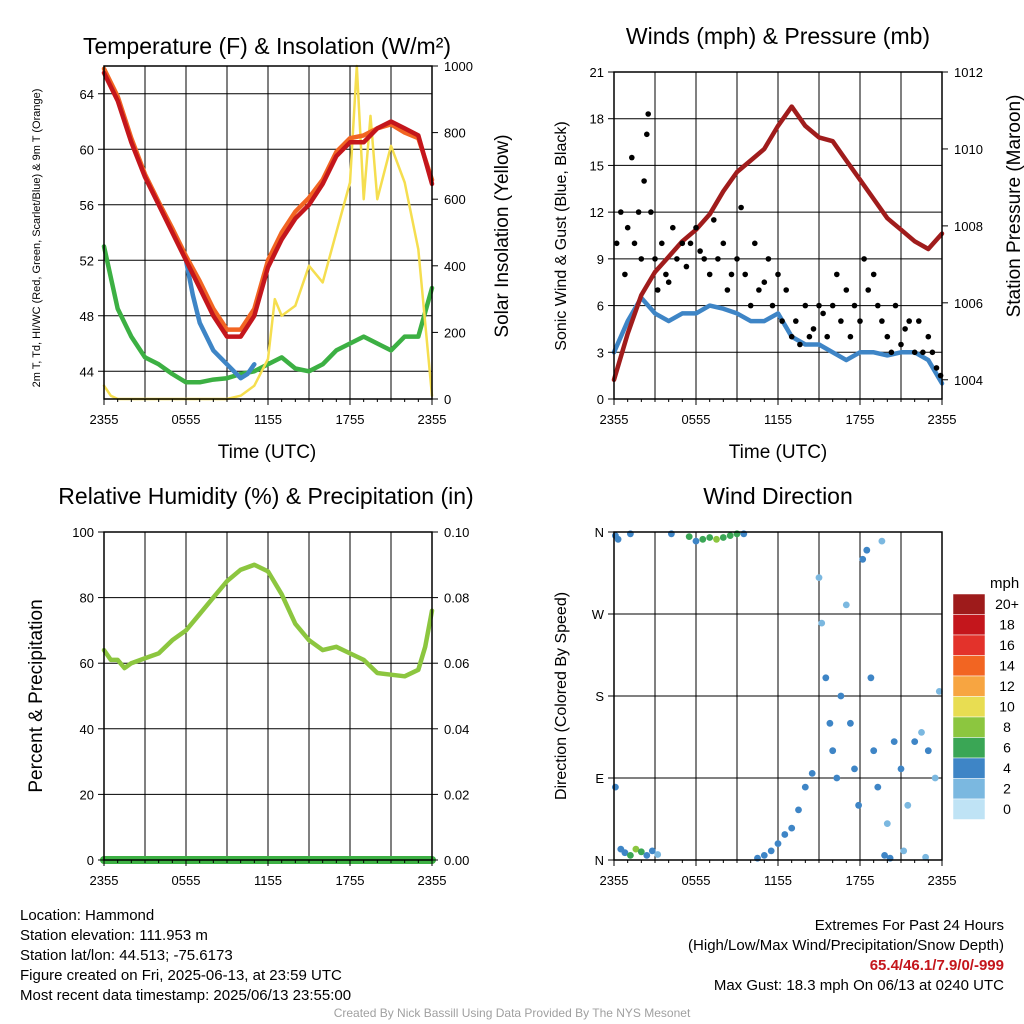  I want to click on insolation-y2tick-label: 1000, so click(458, 66).